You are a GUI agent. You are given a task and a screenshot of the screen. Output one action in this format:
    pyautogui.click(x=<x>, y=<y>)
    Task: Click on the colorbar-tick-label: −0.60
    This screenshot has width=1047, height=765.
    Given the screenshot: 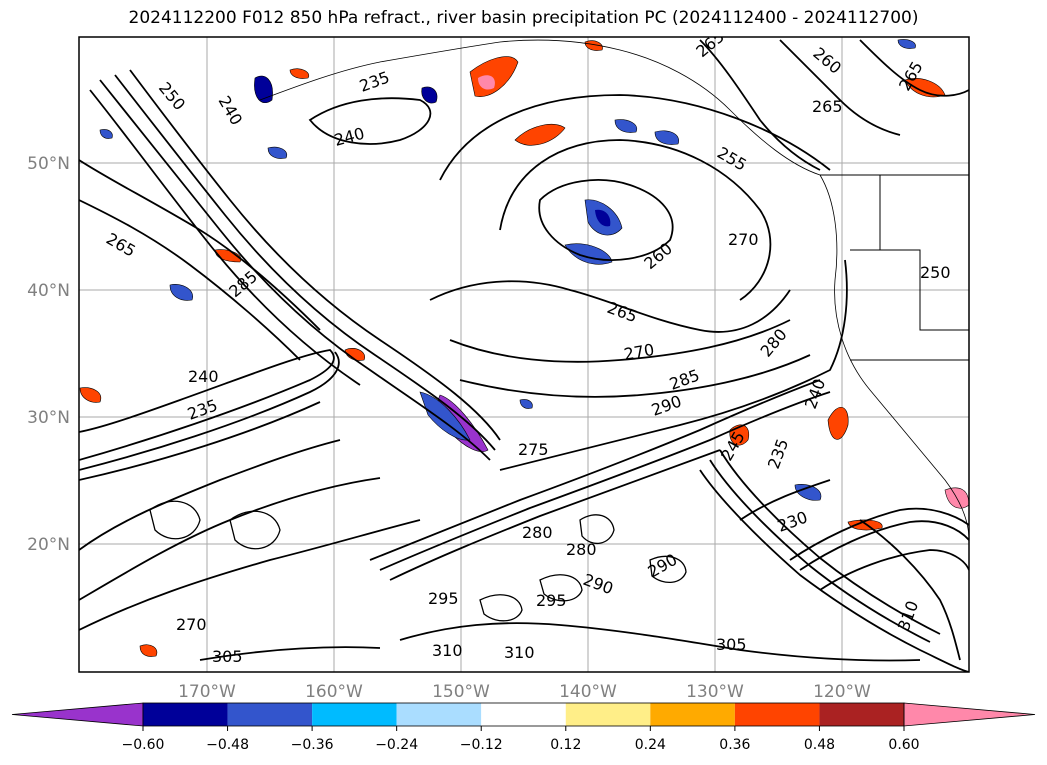 What is the action you would take?
    pyautogui.click(x=143, y=745)
    